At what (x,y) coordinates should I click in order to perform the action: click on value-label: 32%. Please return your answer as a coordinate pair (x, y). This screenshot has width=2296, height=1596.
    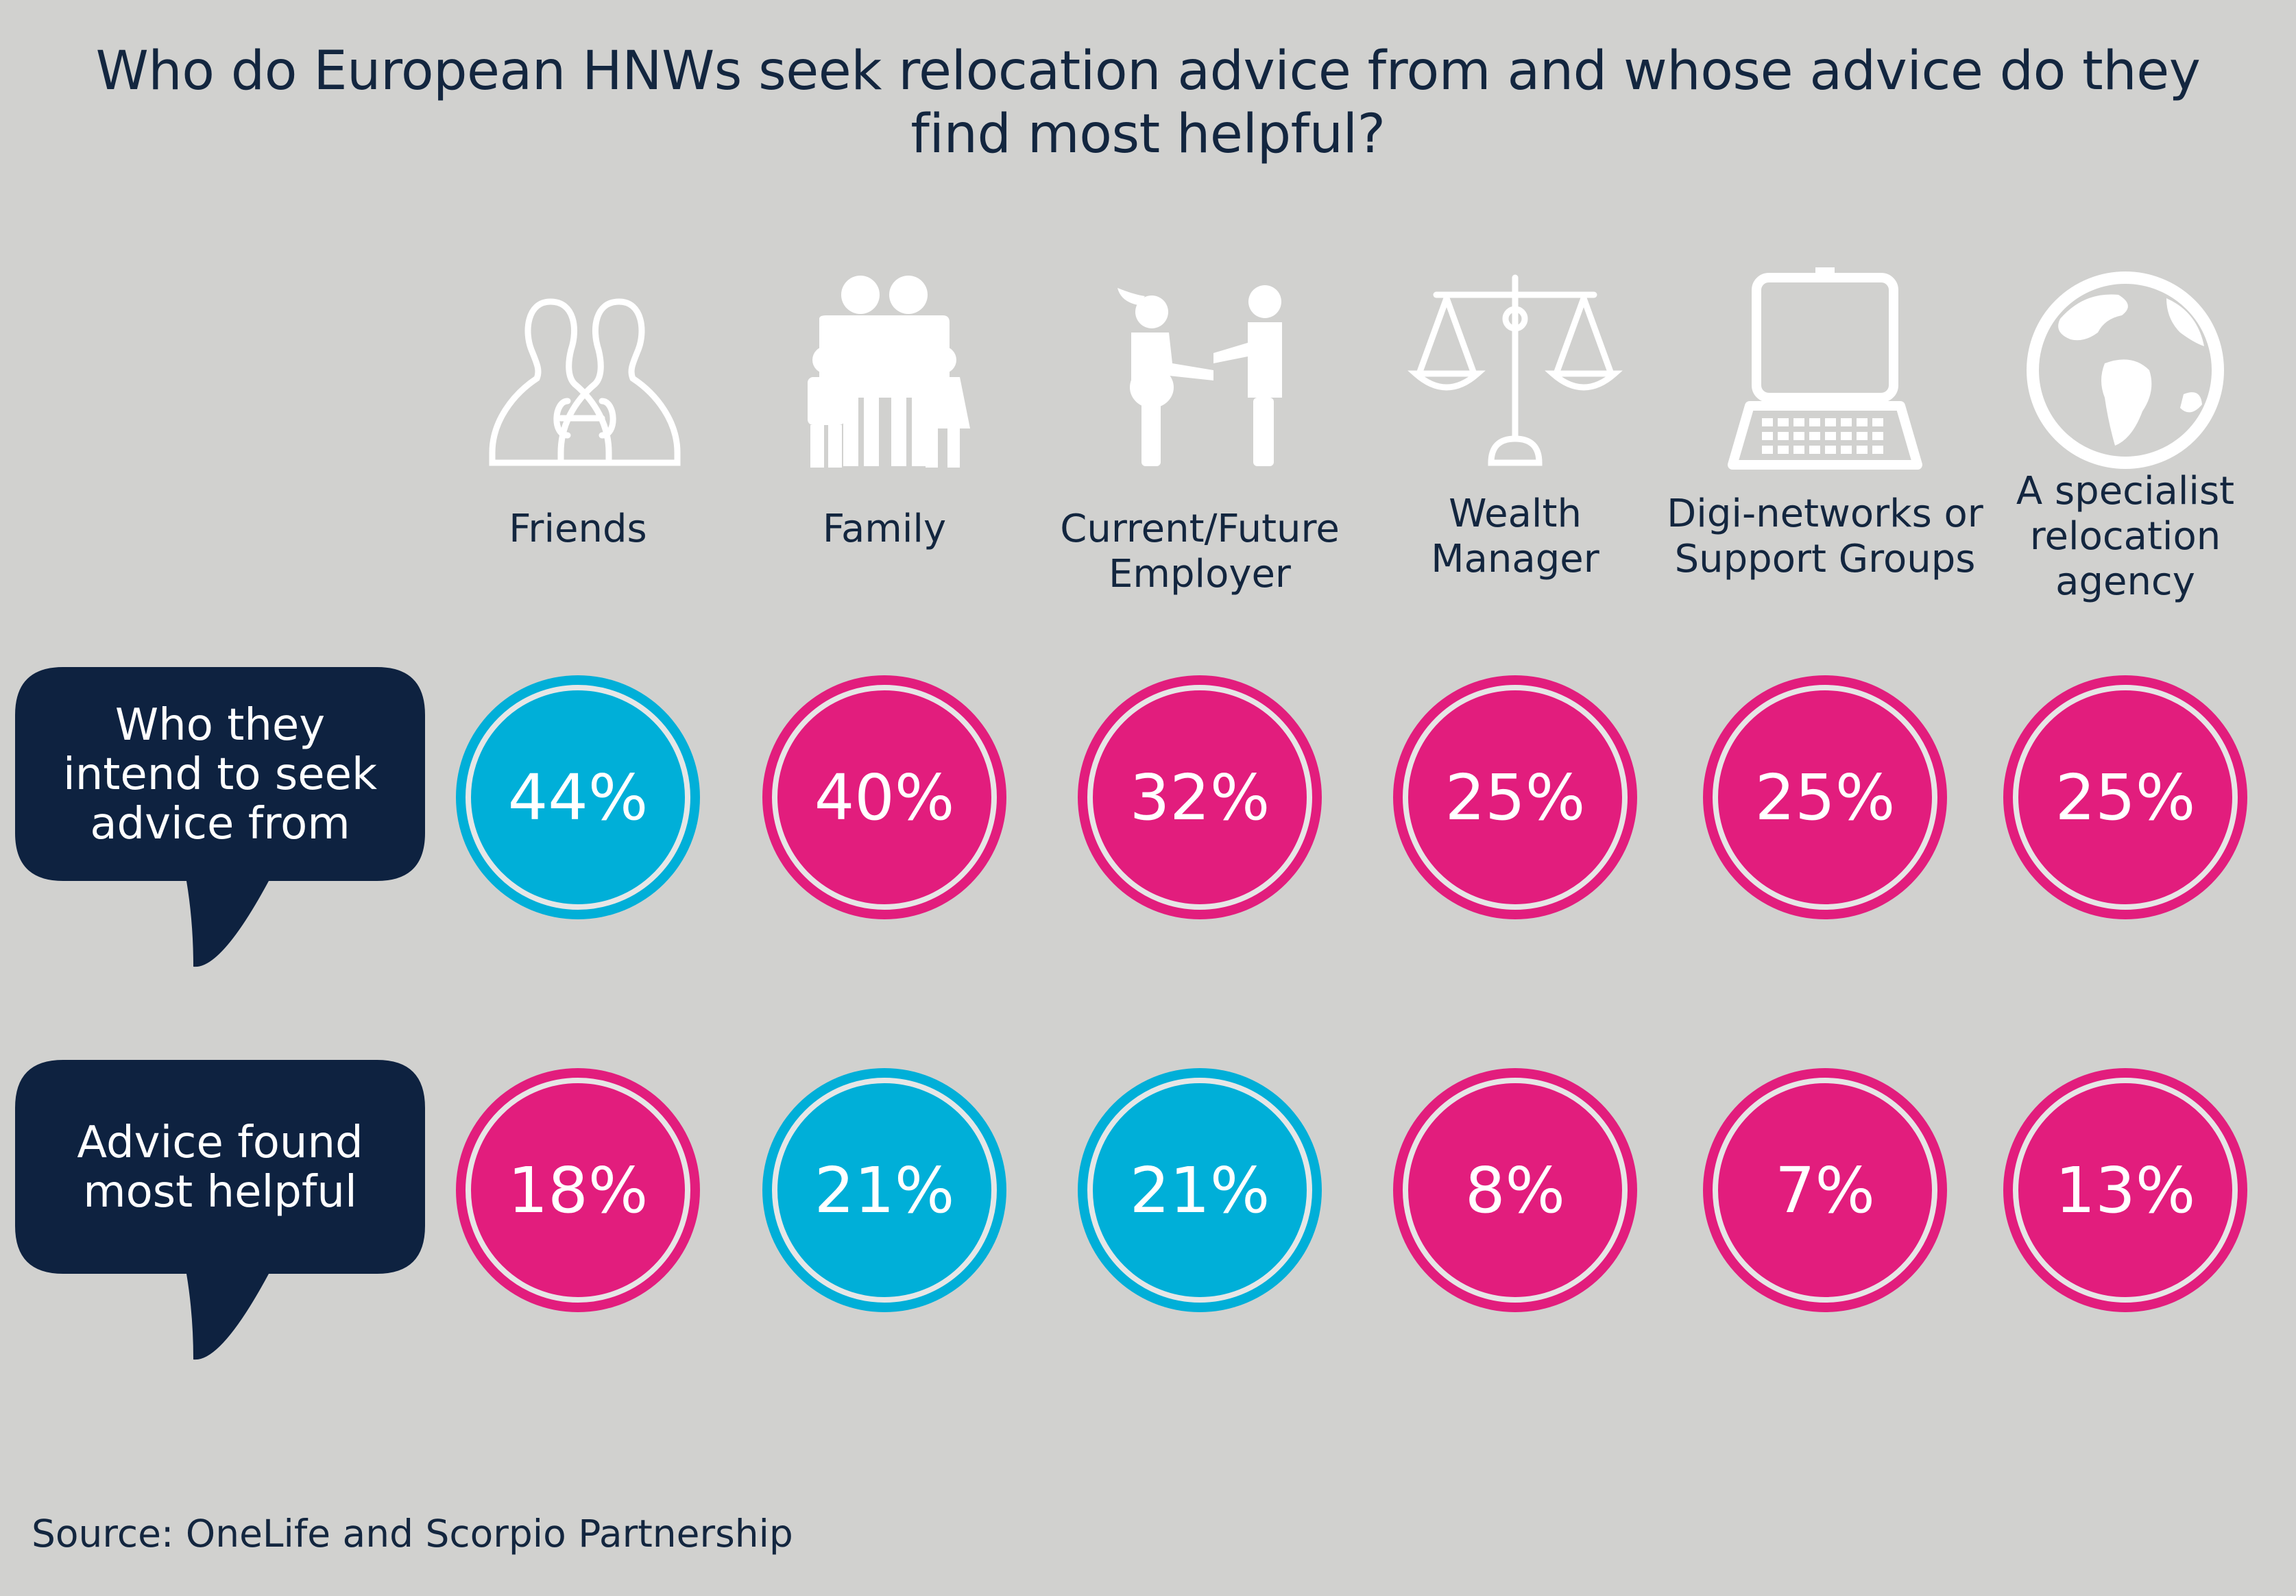
    Looking at the image, I should click on (1200, 797).